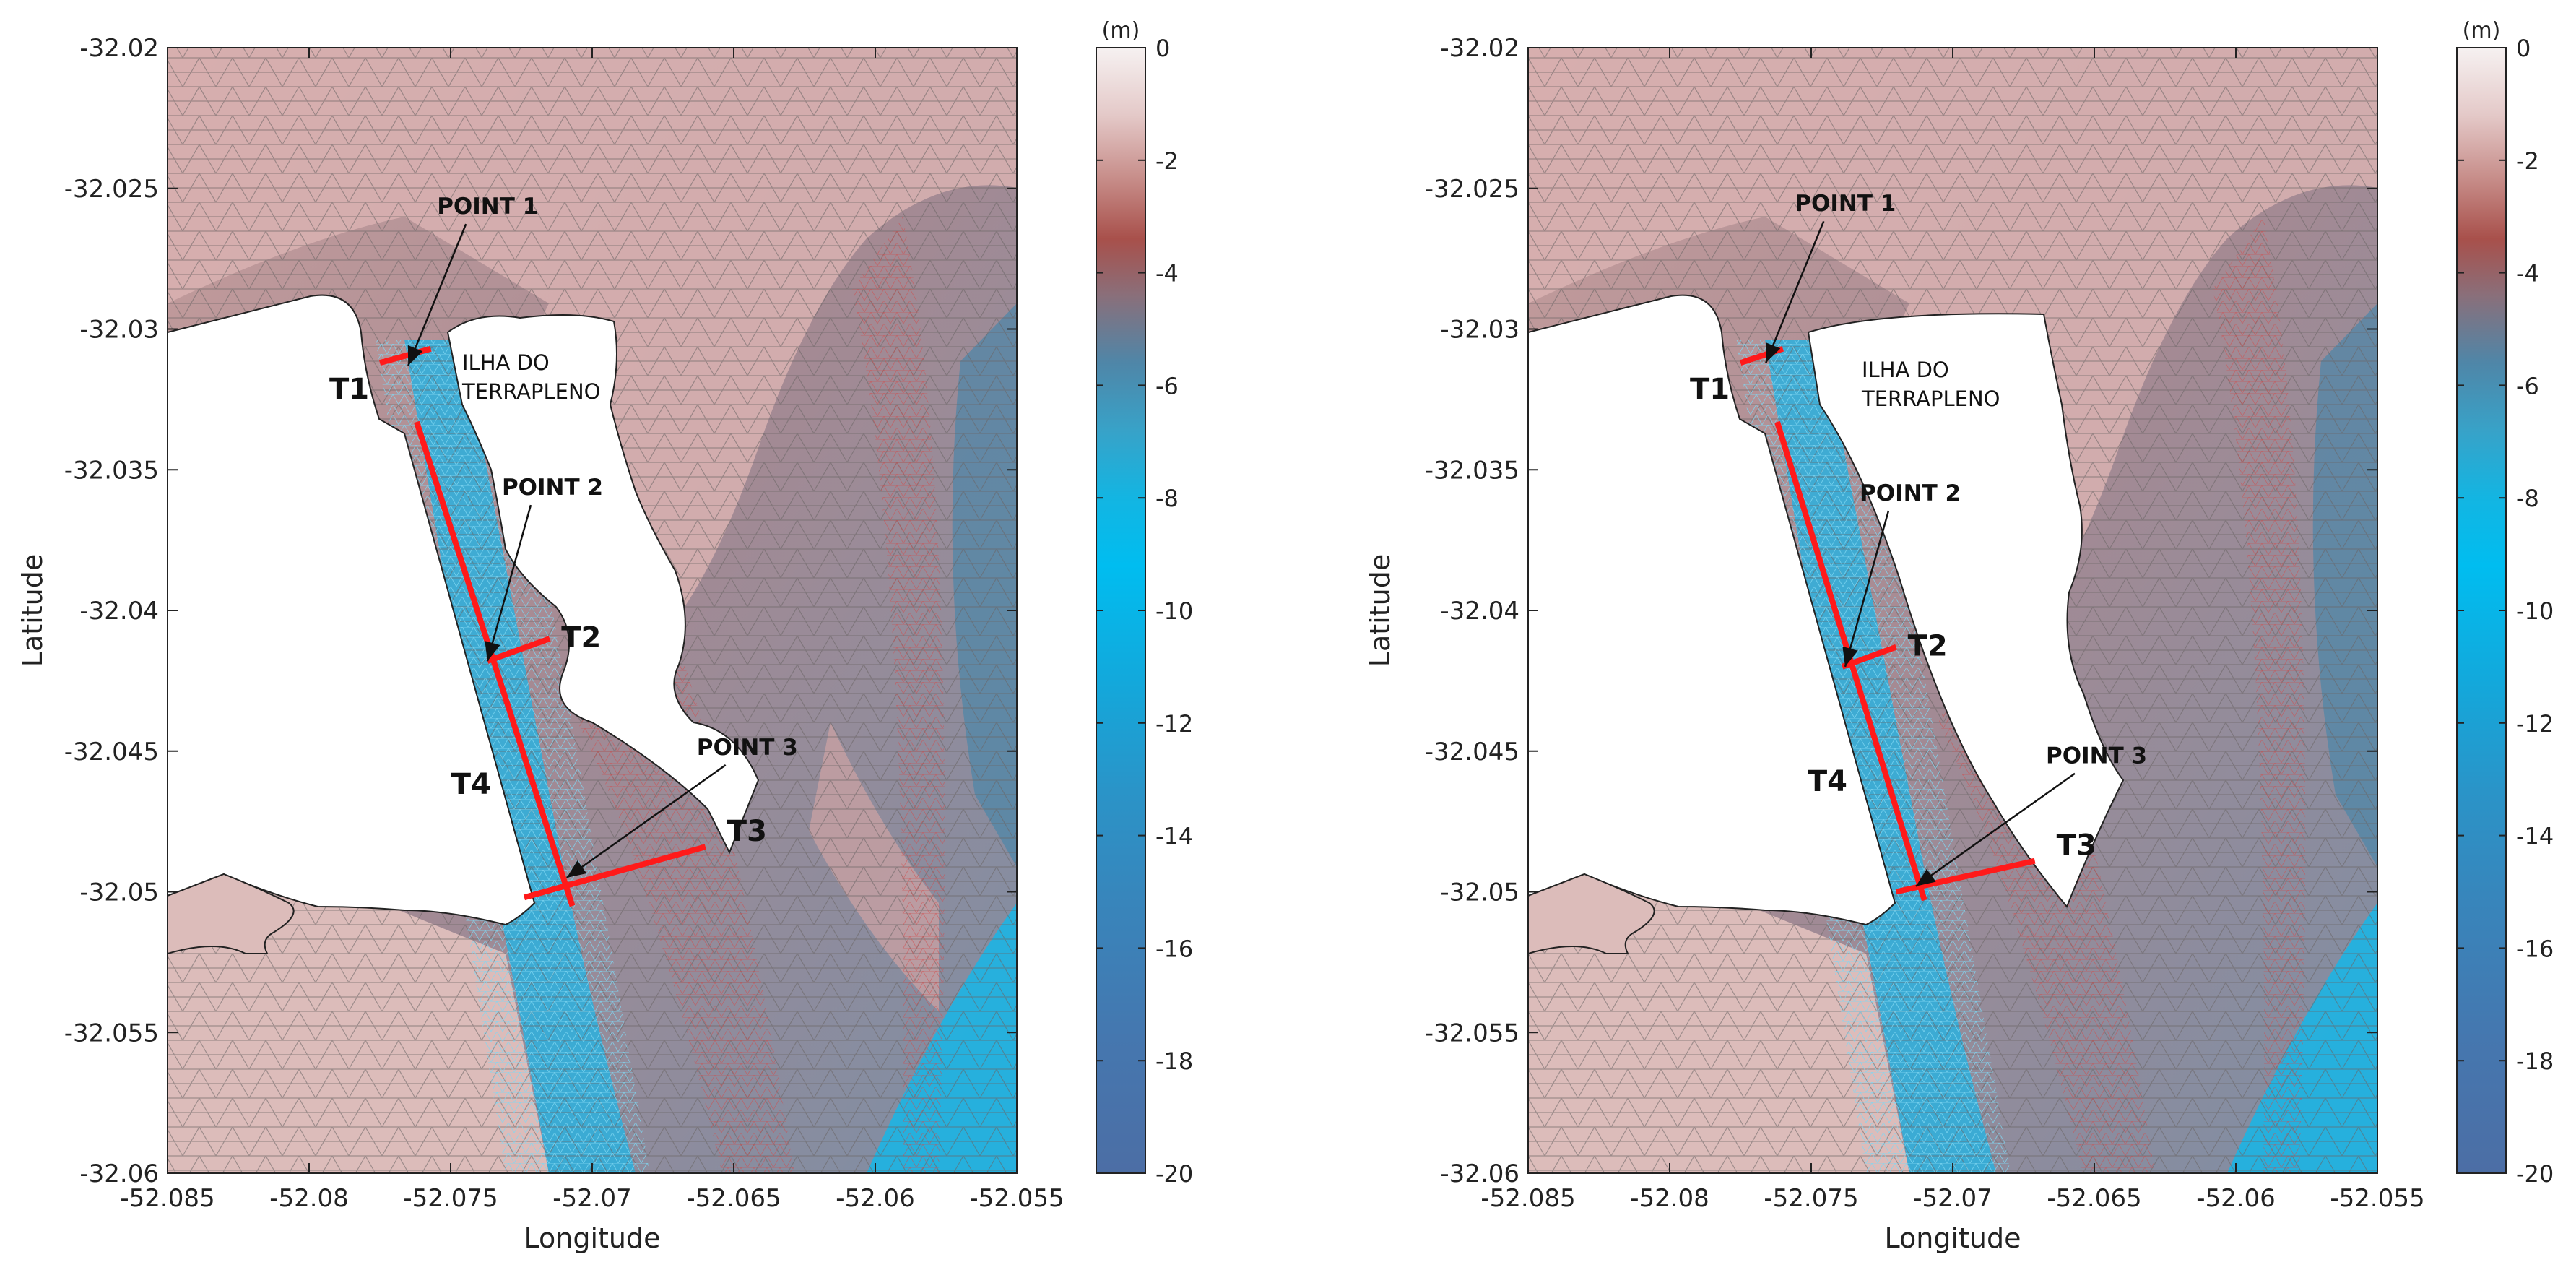 The image size is (2576, 1270). I want to click on x-tick-label: -52.08, so click(1669, 1198).